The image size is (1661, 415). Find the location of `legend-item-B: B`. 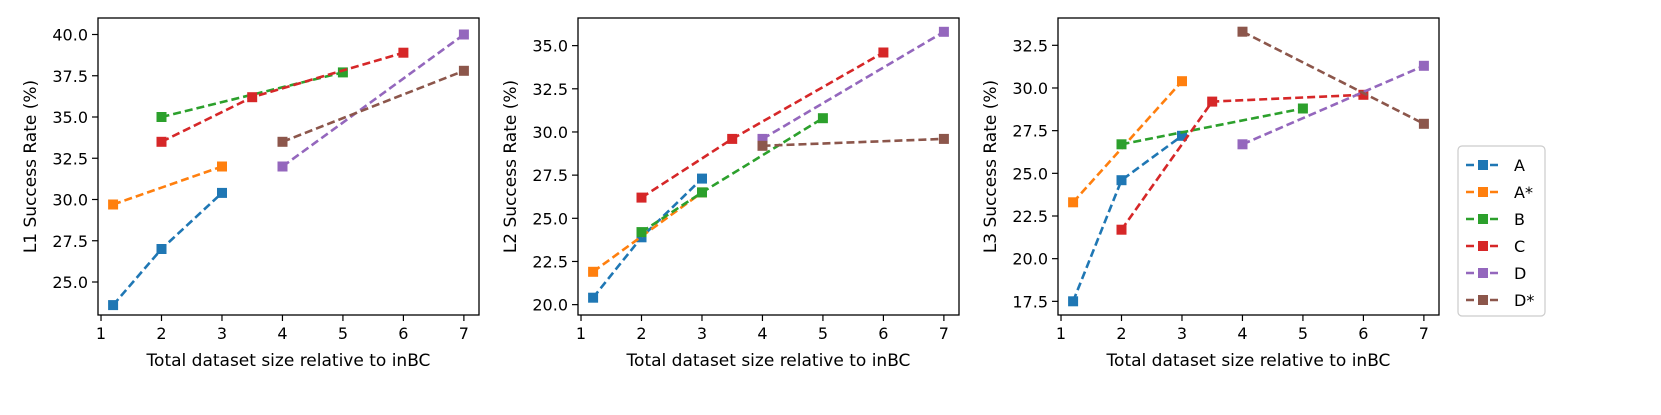

legend-item-B: B is located at coordinates (1495, 219).